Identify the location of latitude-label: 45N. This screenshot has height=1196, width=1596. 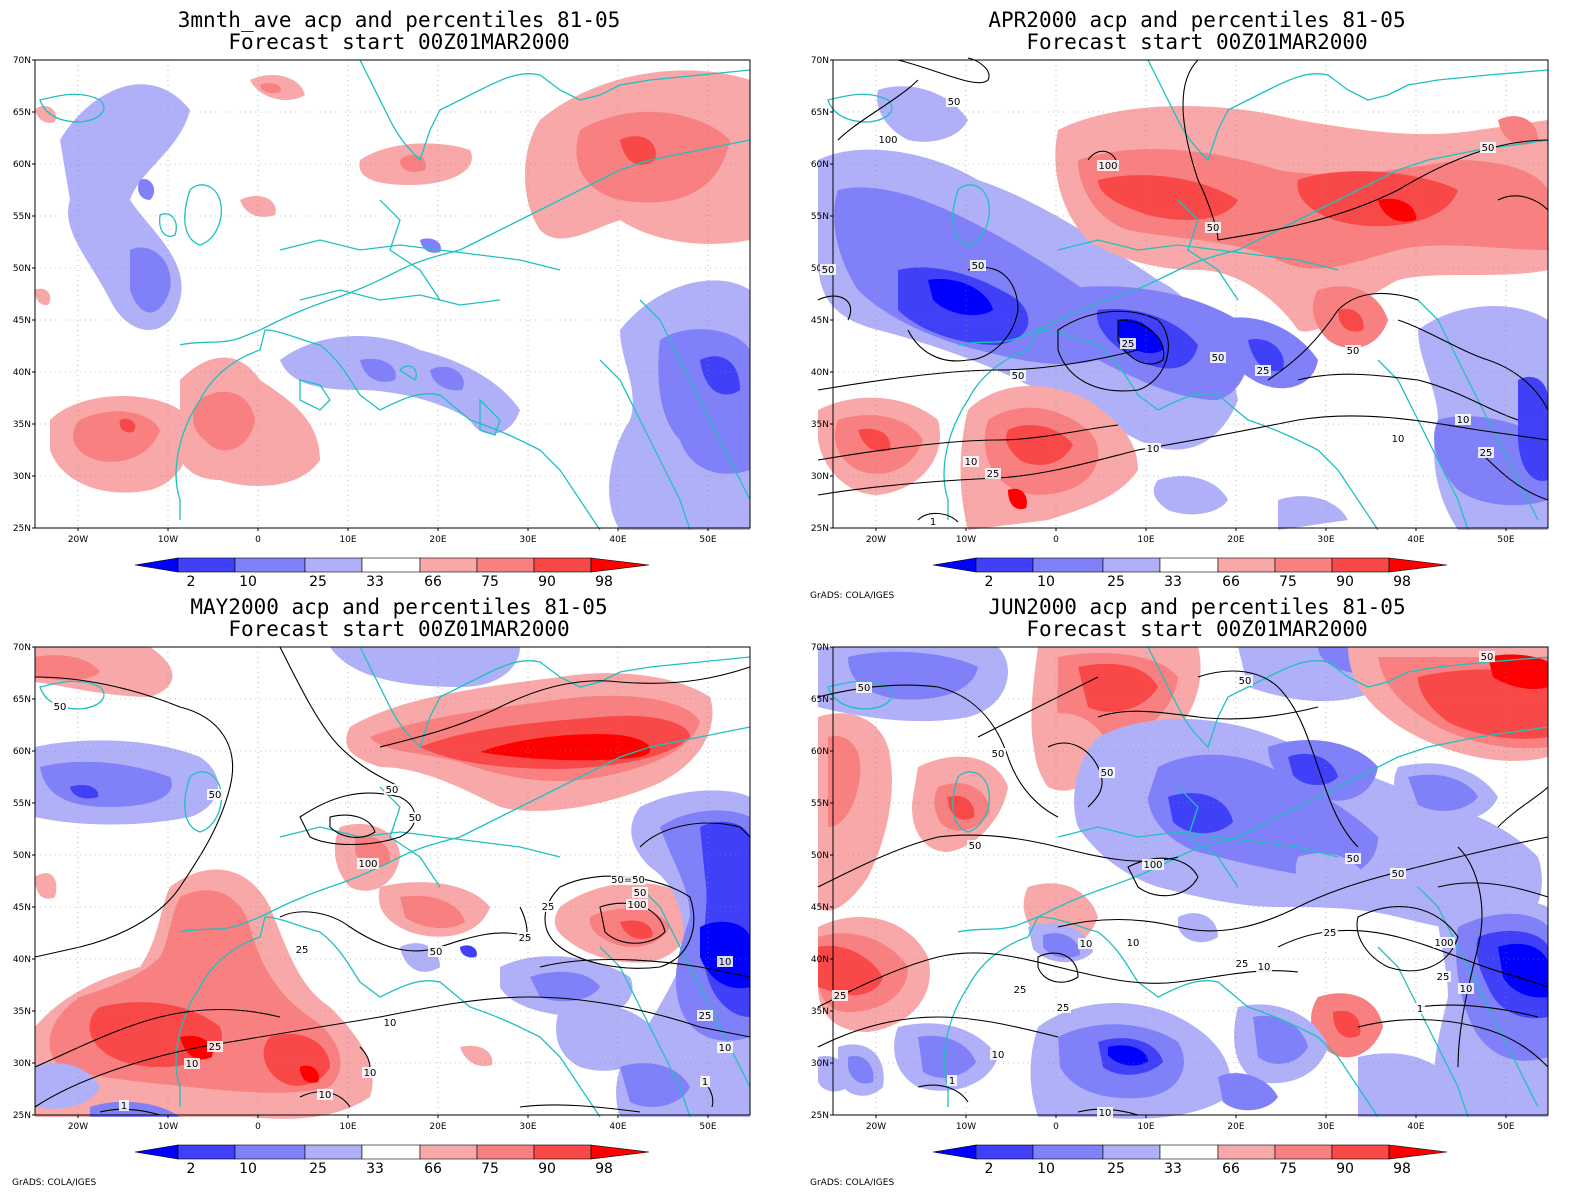
(22, 321).